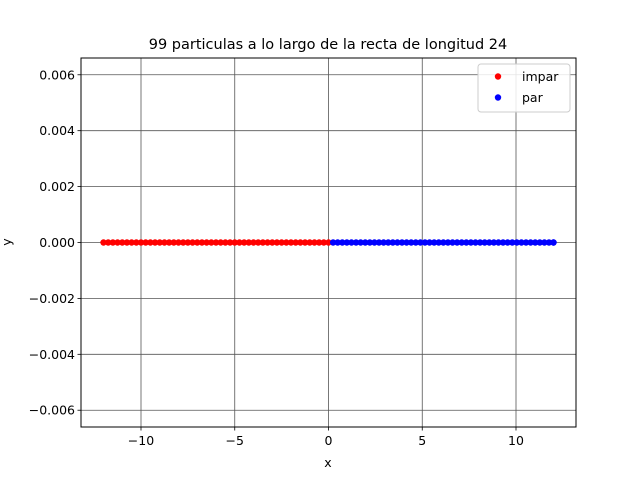 This screenshot has width=640, height=480. Describe the element at coordinates (52, 354) in the screenshot. I see `y-tick-label: −0.004` at that location.